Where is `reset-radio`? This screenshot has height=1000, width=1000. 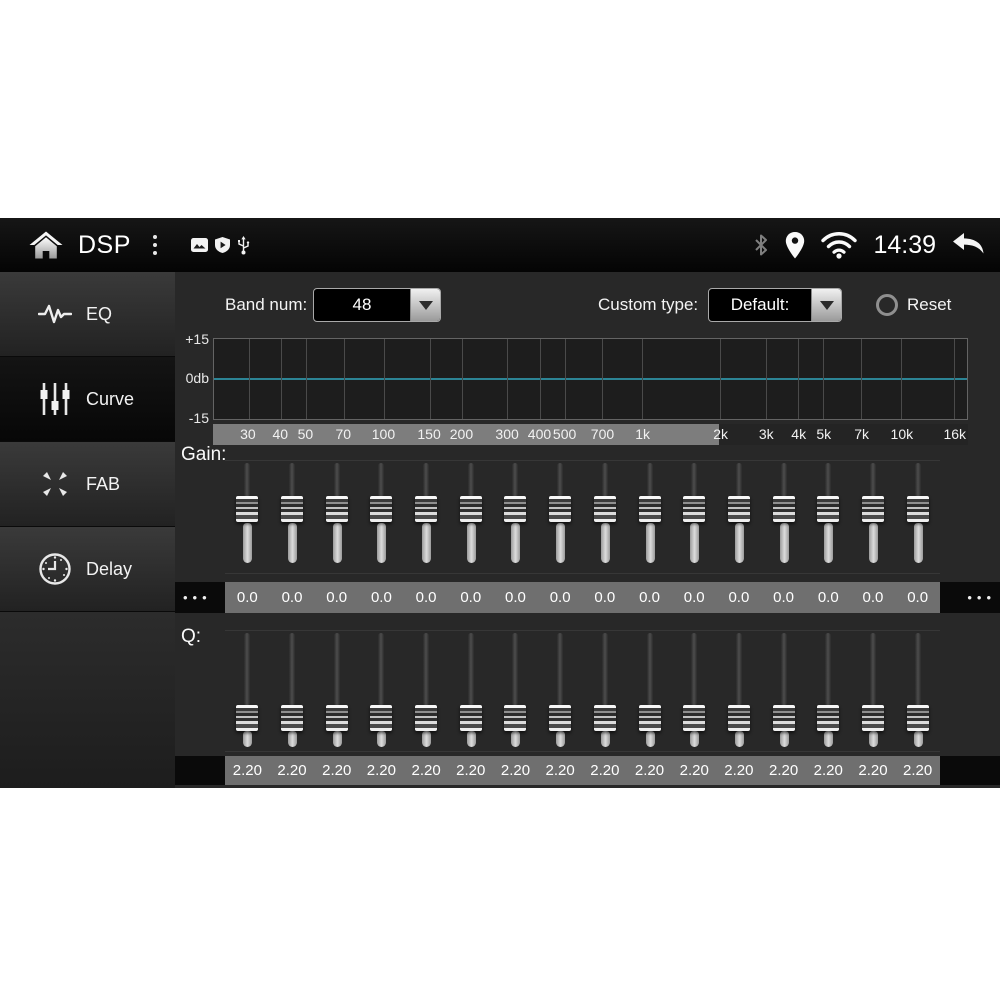
reset-radio is located at coordinates (887, 305).